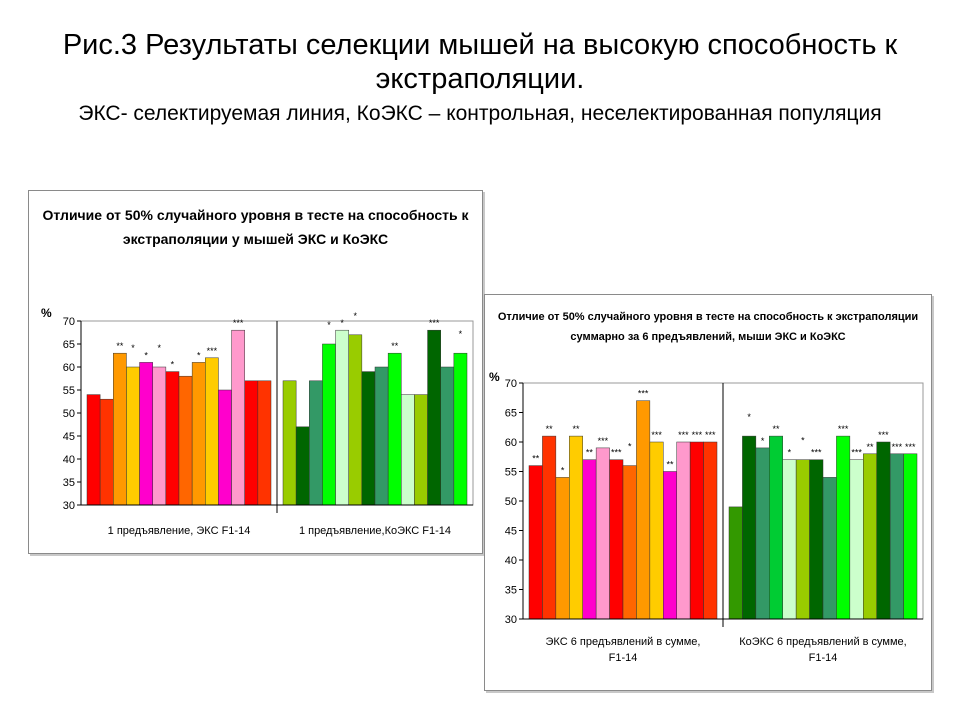 The height and width of the screenshot is (720, 960). What do you see at coordinates (375, 531) in the screenshot?
I see `category-label: 1 предъявление,КоЭКС F1-14` at bounding box center [375, 531].